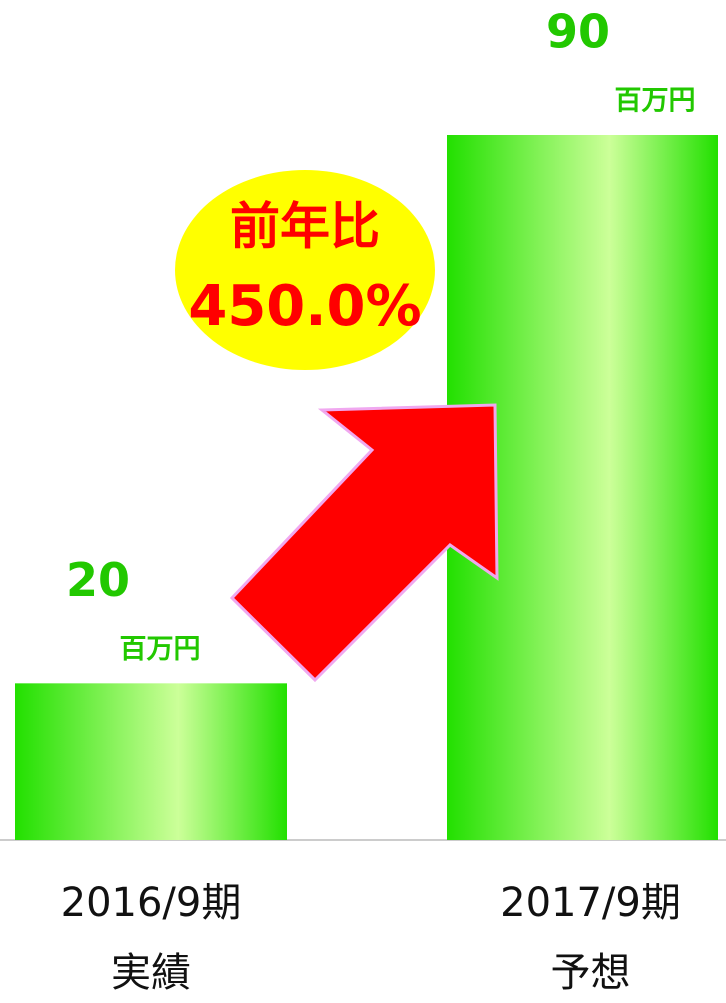 This screenshot has width=726, height=1003. What do you see at coordinates (151, 903) in the screenshot?
I see `x-tick-label: 2016/9期` at bounding box center [151, 903].